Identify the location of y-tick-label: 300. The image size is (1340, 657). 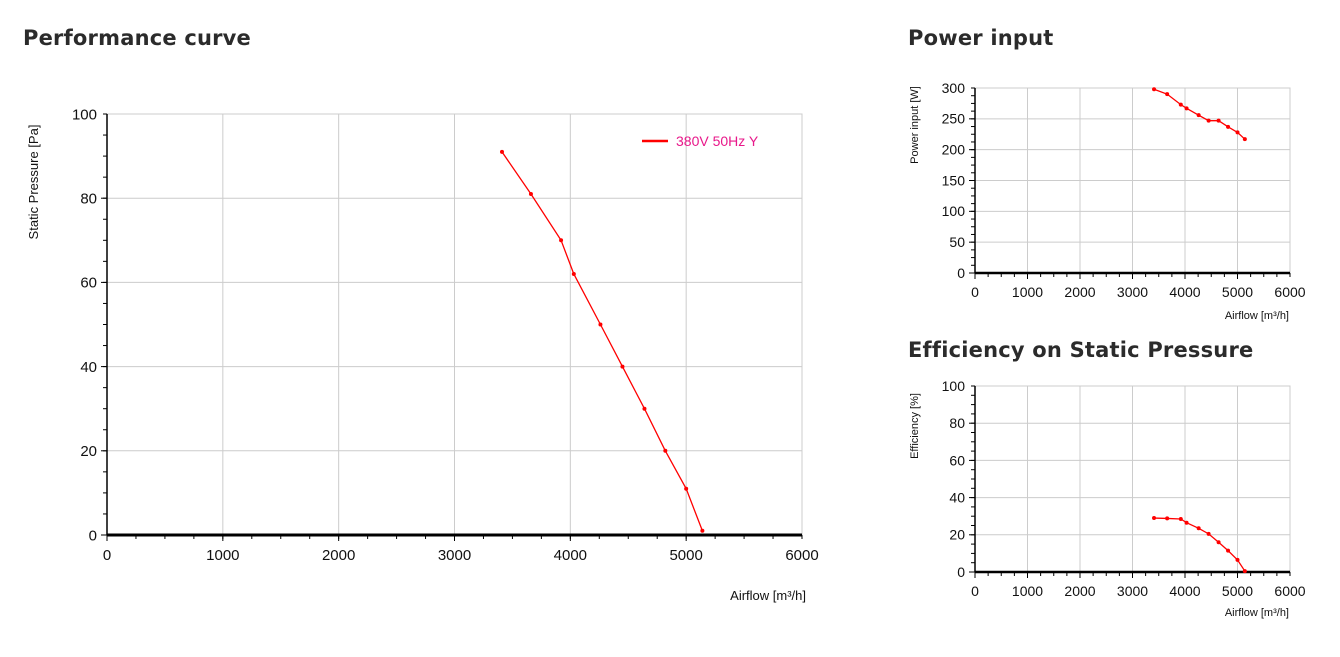
(954, 88).